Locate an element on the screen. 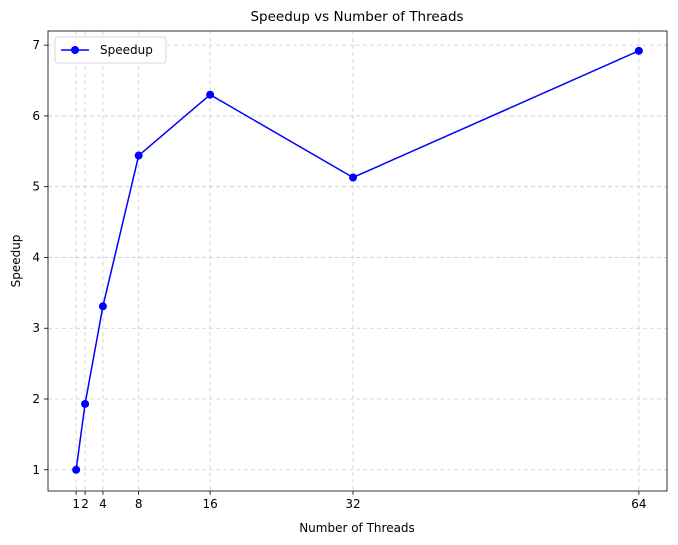 The width and height of the screenshot is (678, 545). y-axis: 1 2 3 4 5 6 7 is located at coordinates (40, 257).